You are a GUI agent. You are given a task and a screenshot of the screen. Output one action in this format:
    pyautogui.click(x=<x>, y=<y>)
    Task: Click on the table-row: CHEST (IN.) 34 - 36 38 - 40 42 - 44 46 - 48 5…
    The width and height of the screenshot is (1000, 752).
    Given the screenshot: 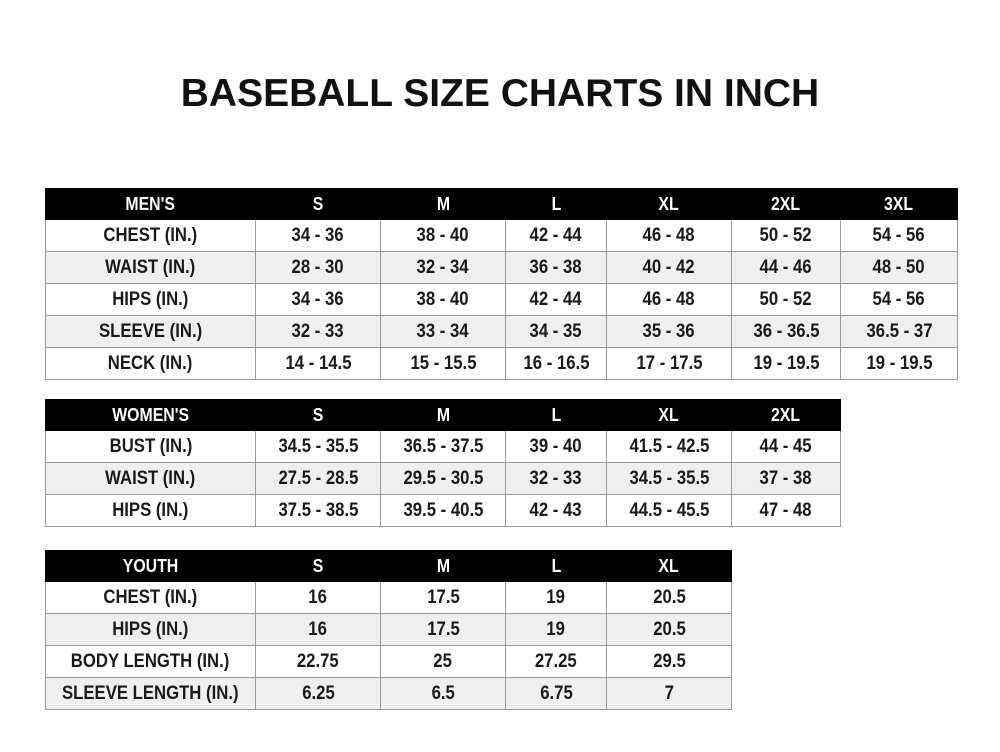 What is the action you would take?
    pyautogui.click(x=501, y=235)
    